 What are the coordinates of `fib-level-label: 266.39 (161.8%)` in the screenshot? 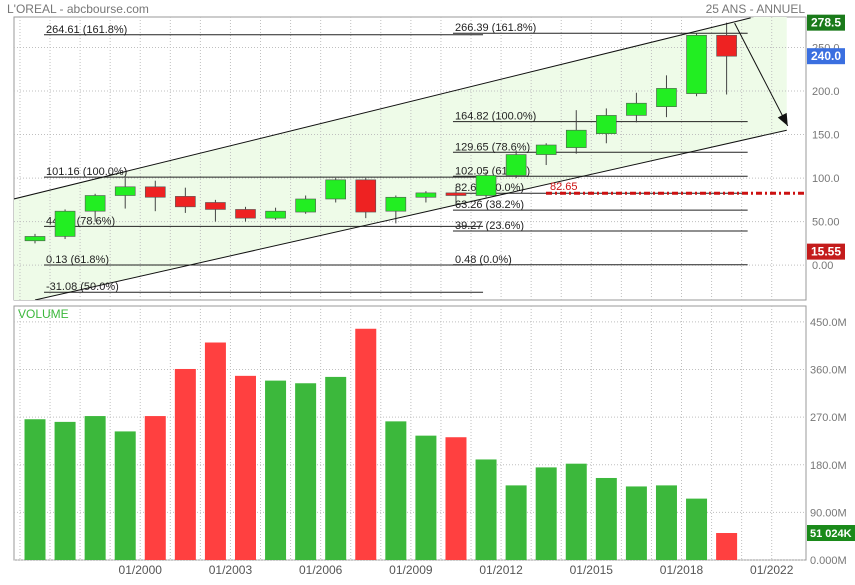 It's located at (495, 28).